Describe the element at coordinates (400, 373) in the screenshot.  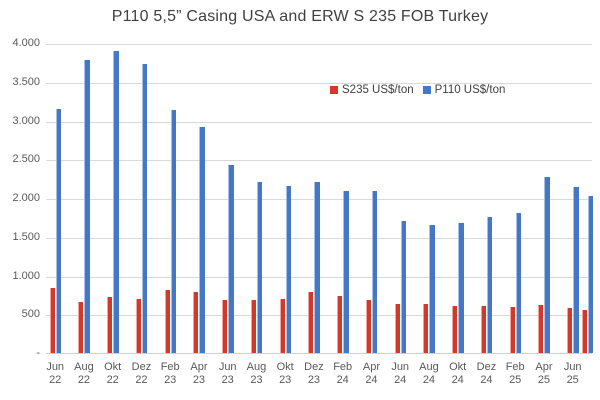
I see `x-axis-label: Jun 24` at that location.